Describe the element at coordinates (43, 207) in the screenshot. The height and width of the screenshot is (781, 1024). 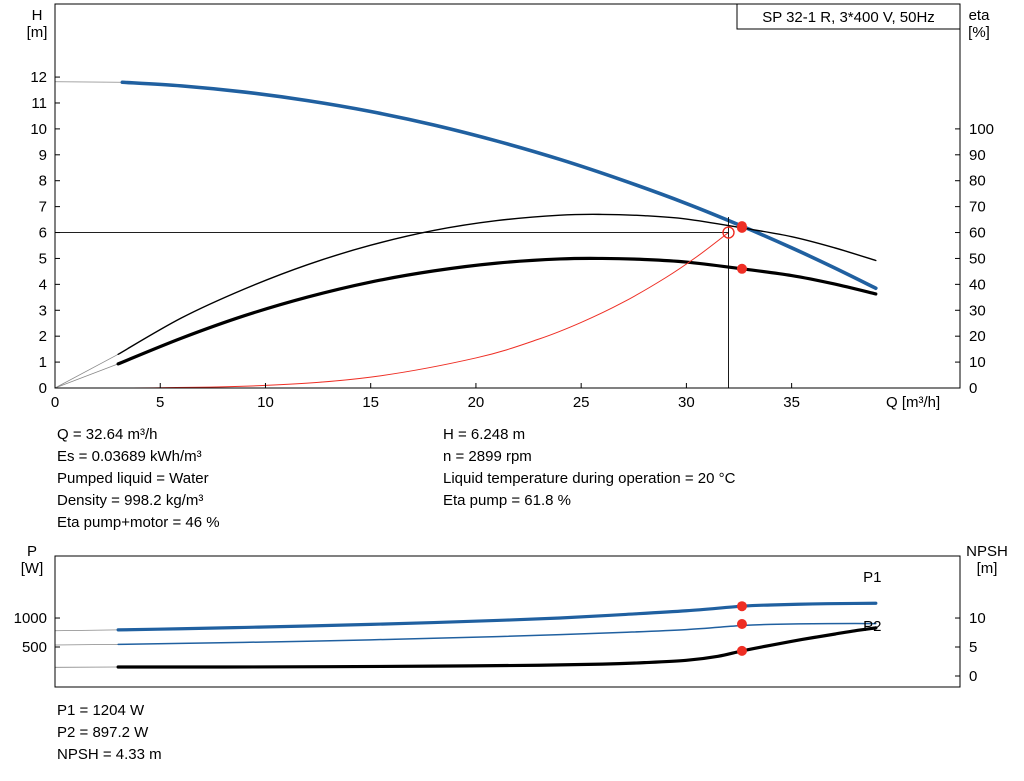
I see `y-tick-label: 7` at that location.